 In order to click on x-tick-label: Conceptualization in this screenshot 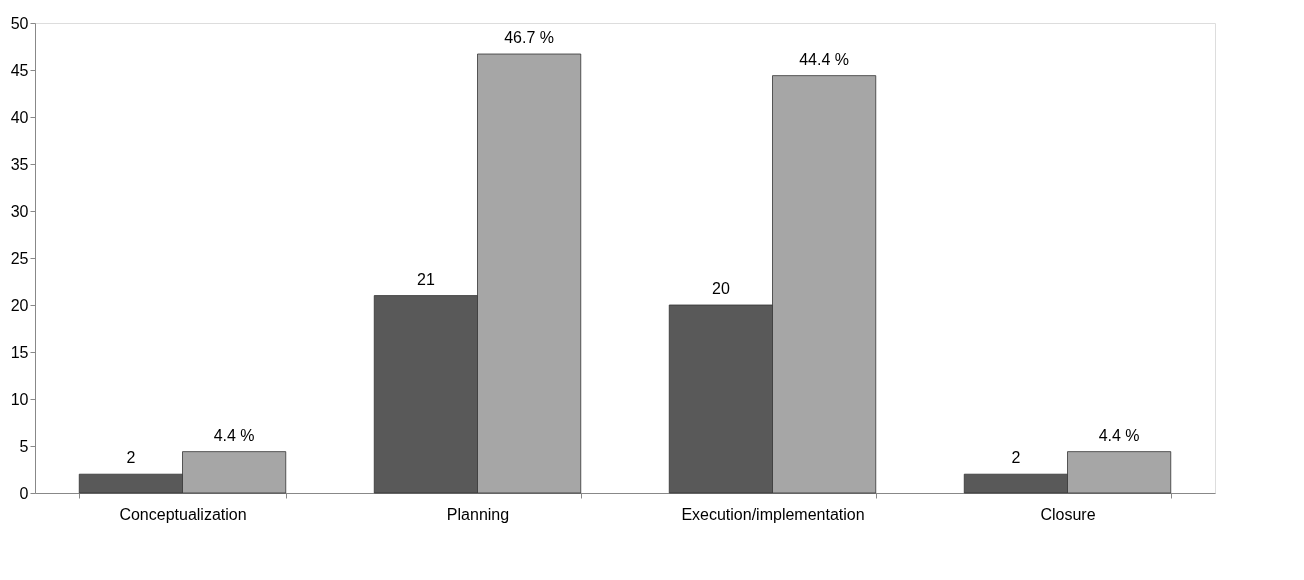, I will do `click(183, 514)`.